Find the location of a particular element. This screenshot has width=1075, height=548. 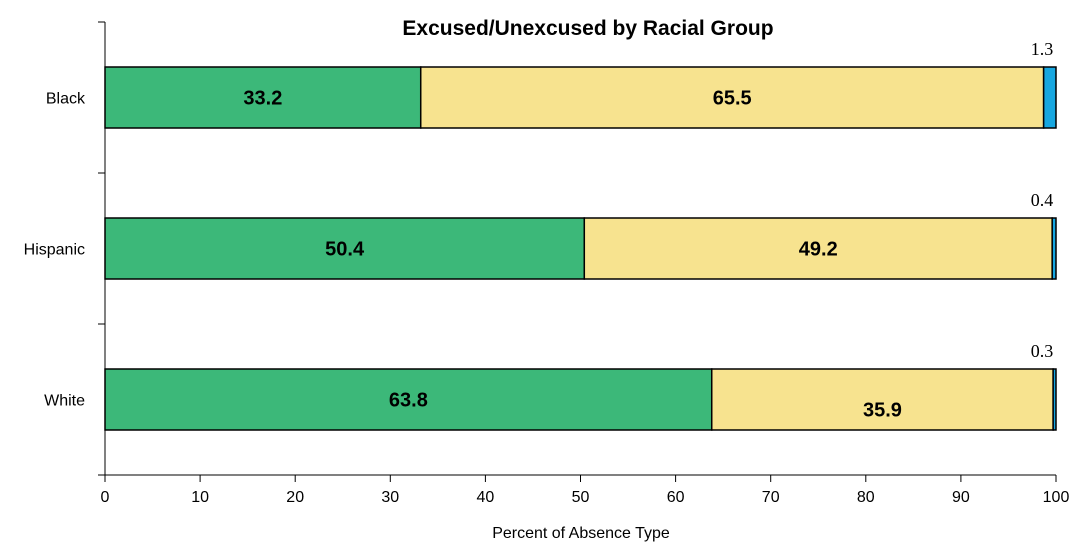

x-tick-label: 30 is located at coordinates (390, 497).